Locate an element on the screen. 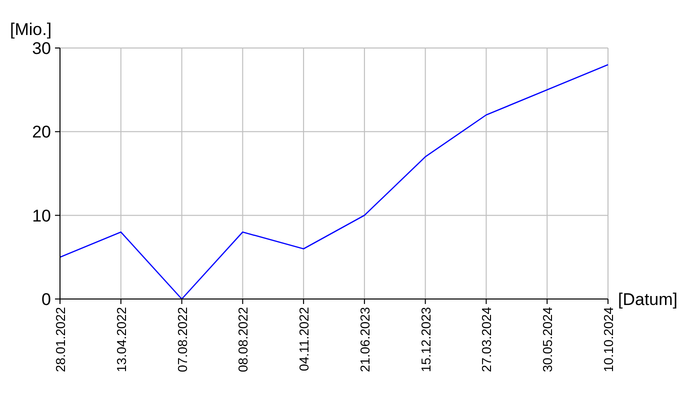 The height and width of the screenshot is (400, 700). y-tick-label: 30 is located at coordinates (41, 48).